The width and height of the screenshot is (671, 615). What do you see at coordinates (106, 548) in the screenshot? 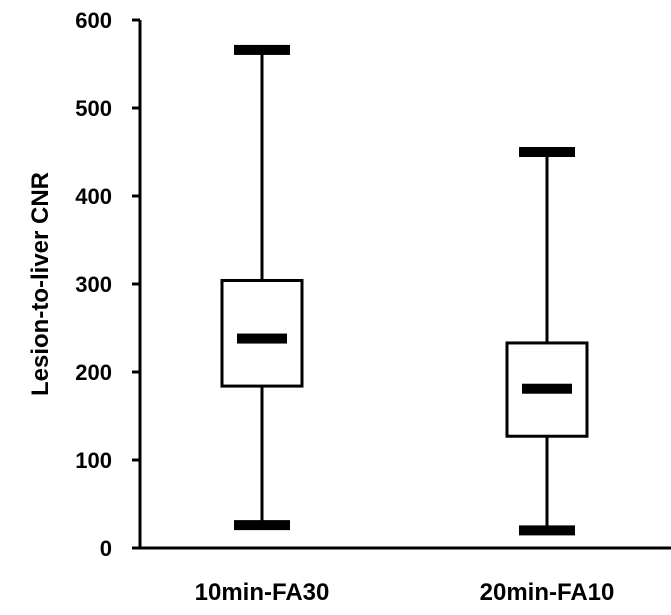
I see `y-tick-label: 0` at bounding box center [106, 548].